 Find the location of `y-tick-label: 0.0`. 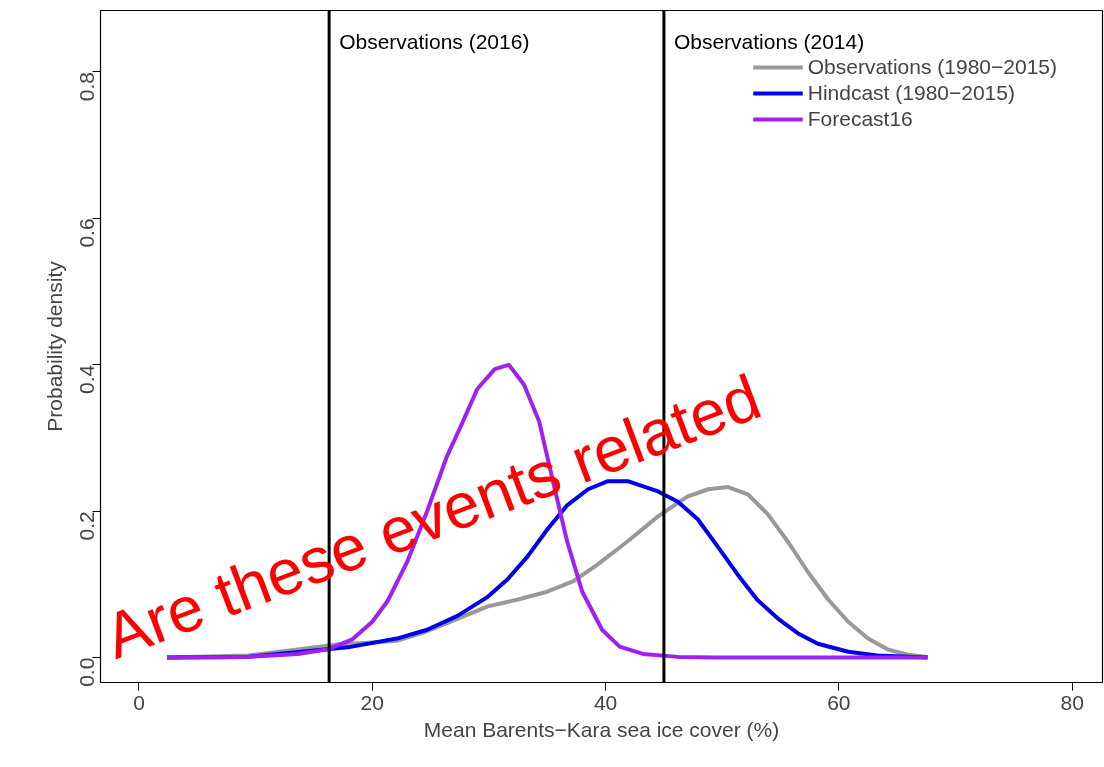

y-tick-label: 0.0 is located at coordinates (87, 672).